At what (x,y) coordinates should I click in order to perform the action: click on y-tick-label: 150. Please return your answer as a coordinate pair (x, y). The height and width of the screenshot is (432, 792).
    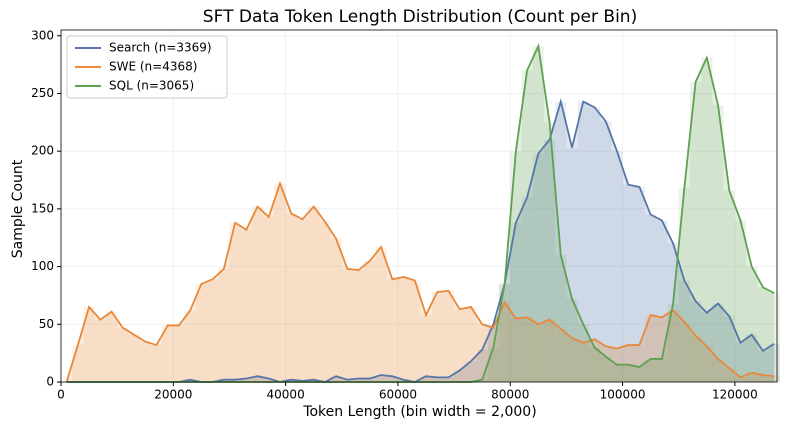
    Looking at the image, I should click on (42, 208).